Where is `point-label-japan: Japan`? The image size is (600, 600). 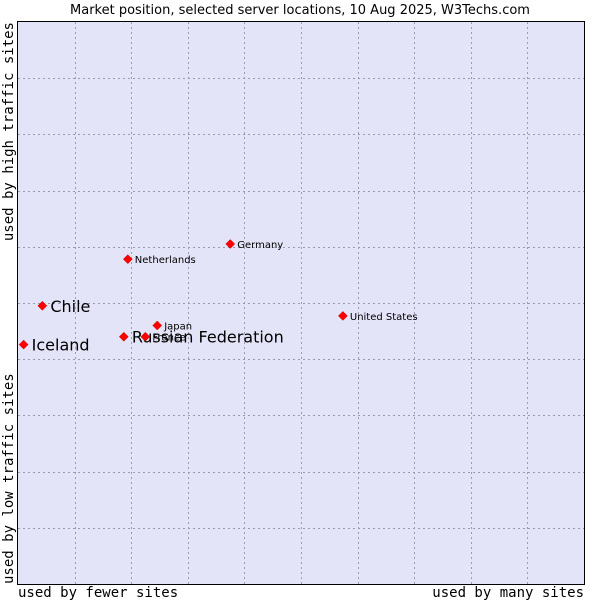 point-label-japan: Japan is located at coordinates (177, 326).